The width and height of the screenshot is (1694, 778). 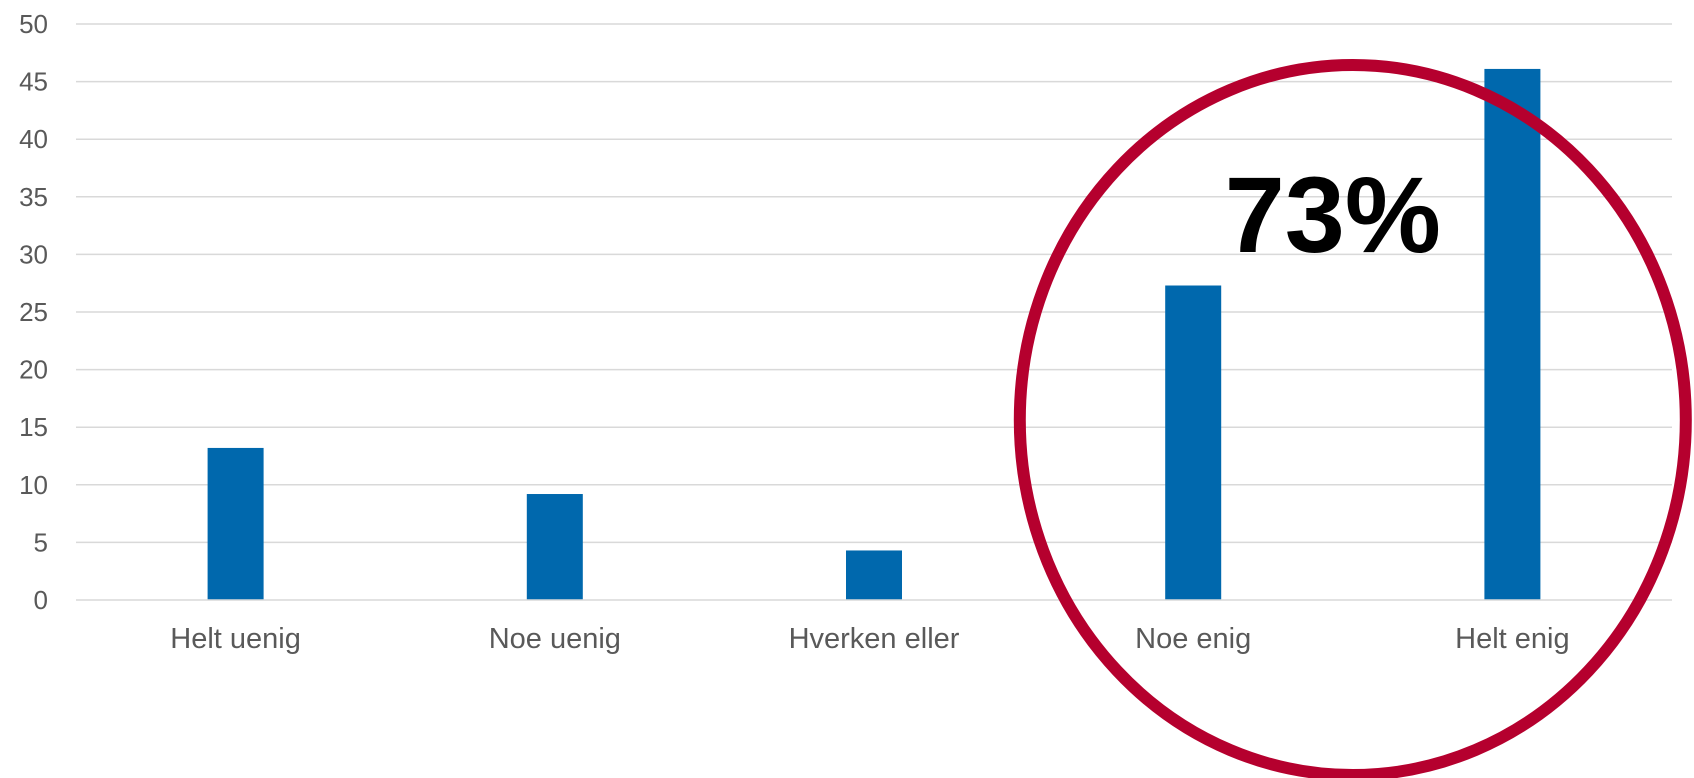 What do you see at coordinates (33, 139) in the screenshot?
I see `y-tick-label: 40` at bounding box center [33, 139].